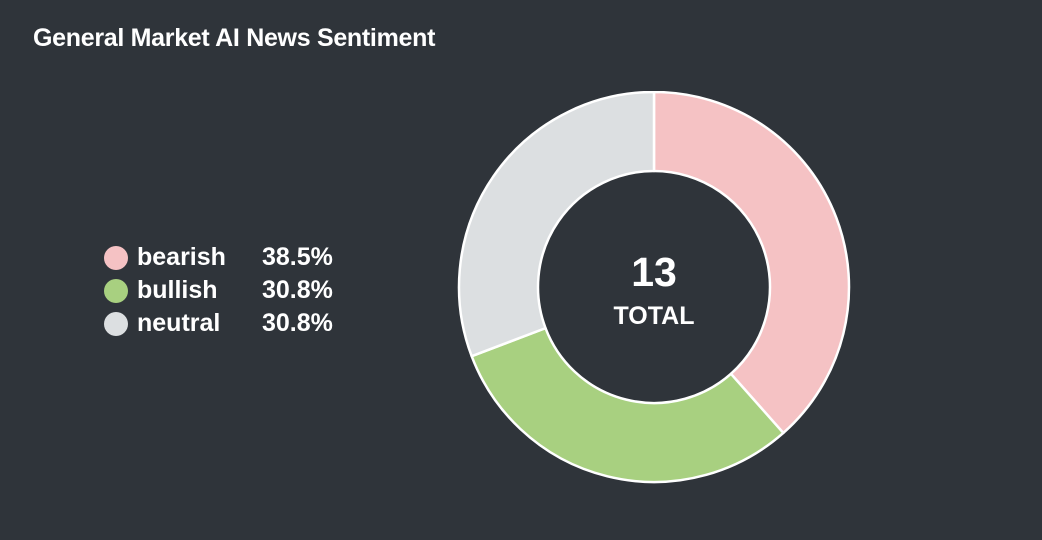 The height and width of the screenshot is (540, 1042). What do you see at coordinates (177, 290) in the screenshot?
I see `legend-label-bullish: bullish` at bounding box center [177, 290].